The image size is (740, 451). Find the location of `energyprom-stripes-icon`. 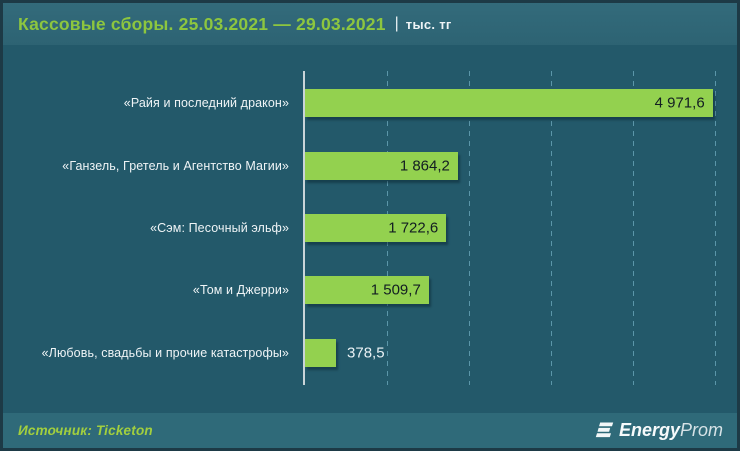

energyprom-stripes-icon is located at coordinates (604, 430).